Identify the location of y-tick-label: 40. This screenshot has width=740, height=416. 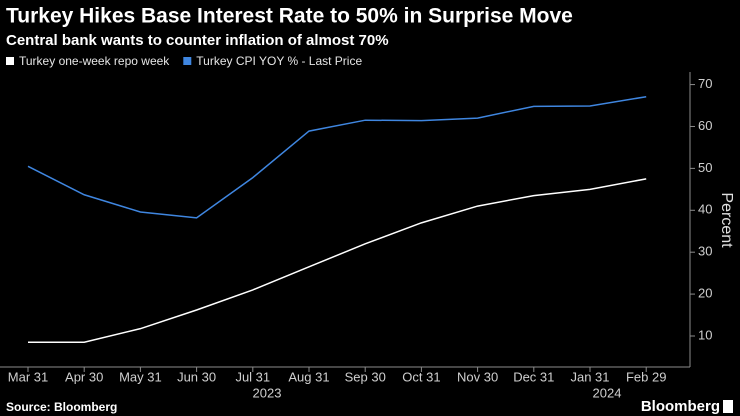
(705, 209).